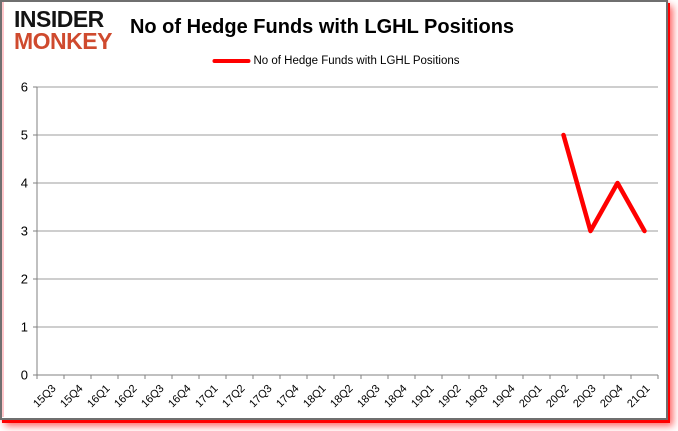  Describe the element at coordinates (99, 397) in the screenshot. I see `x-tick-label: 16Q1` at that location.